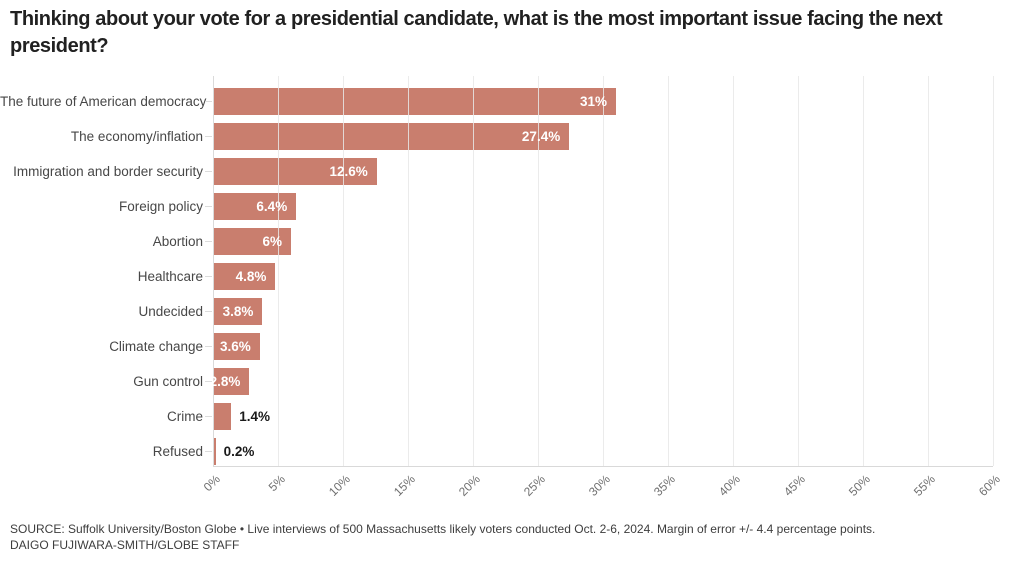  I want to click on value-label: 4.8%, so click(251, 276).